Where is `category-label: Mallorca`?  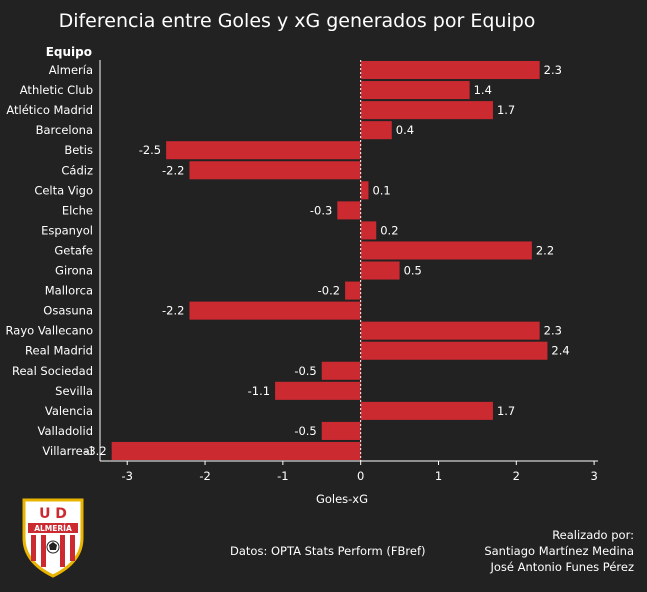 category-label: Mallorca is located at coordinates (69, 291).